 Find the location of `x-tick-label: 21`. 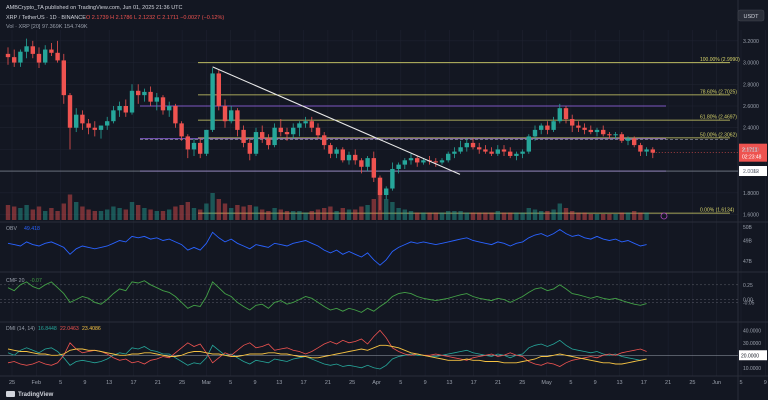

x-tick-label: 21 is located at coordinates (498, 383).